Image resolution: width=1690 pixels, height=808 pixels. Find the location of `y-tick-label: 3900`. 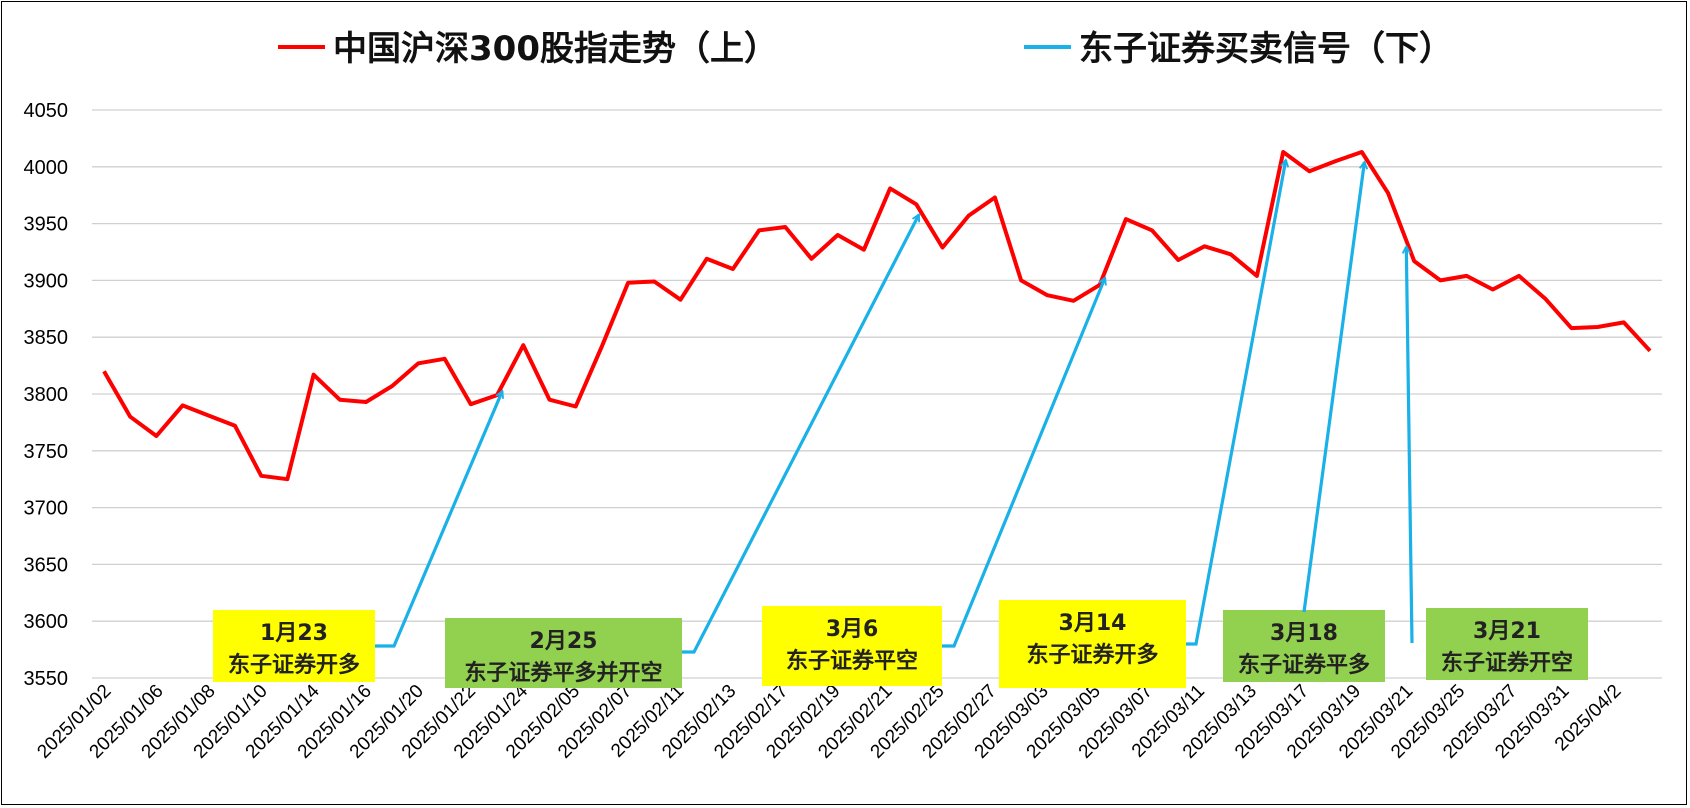

y-tick-label: 3900 is located at coordinates (46, 281).